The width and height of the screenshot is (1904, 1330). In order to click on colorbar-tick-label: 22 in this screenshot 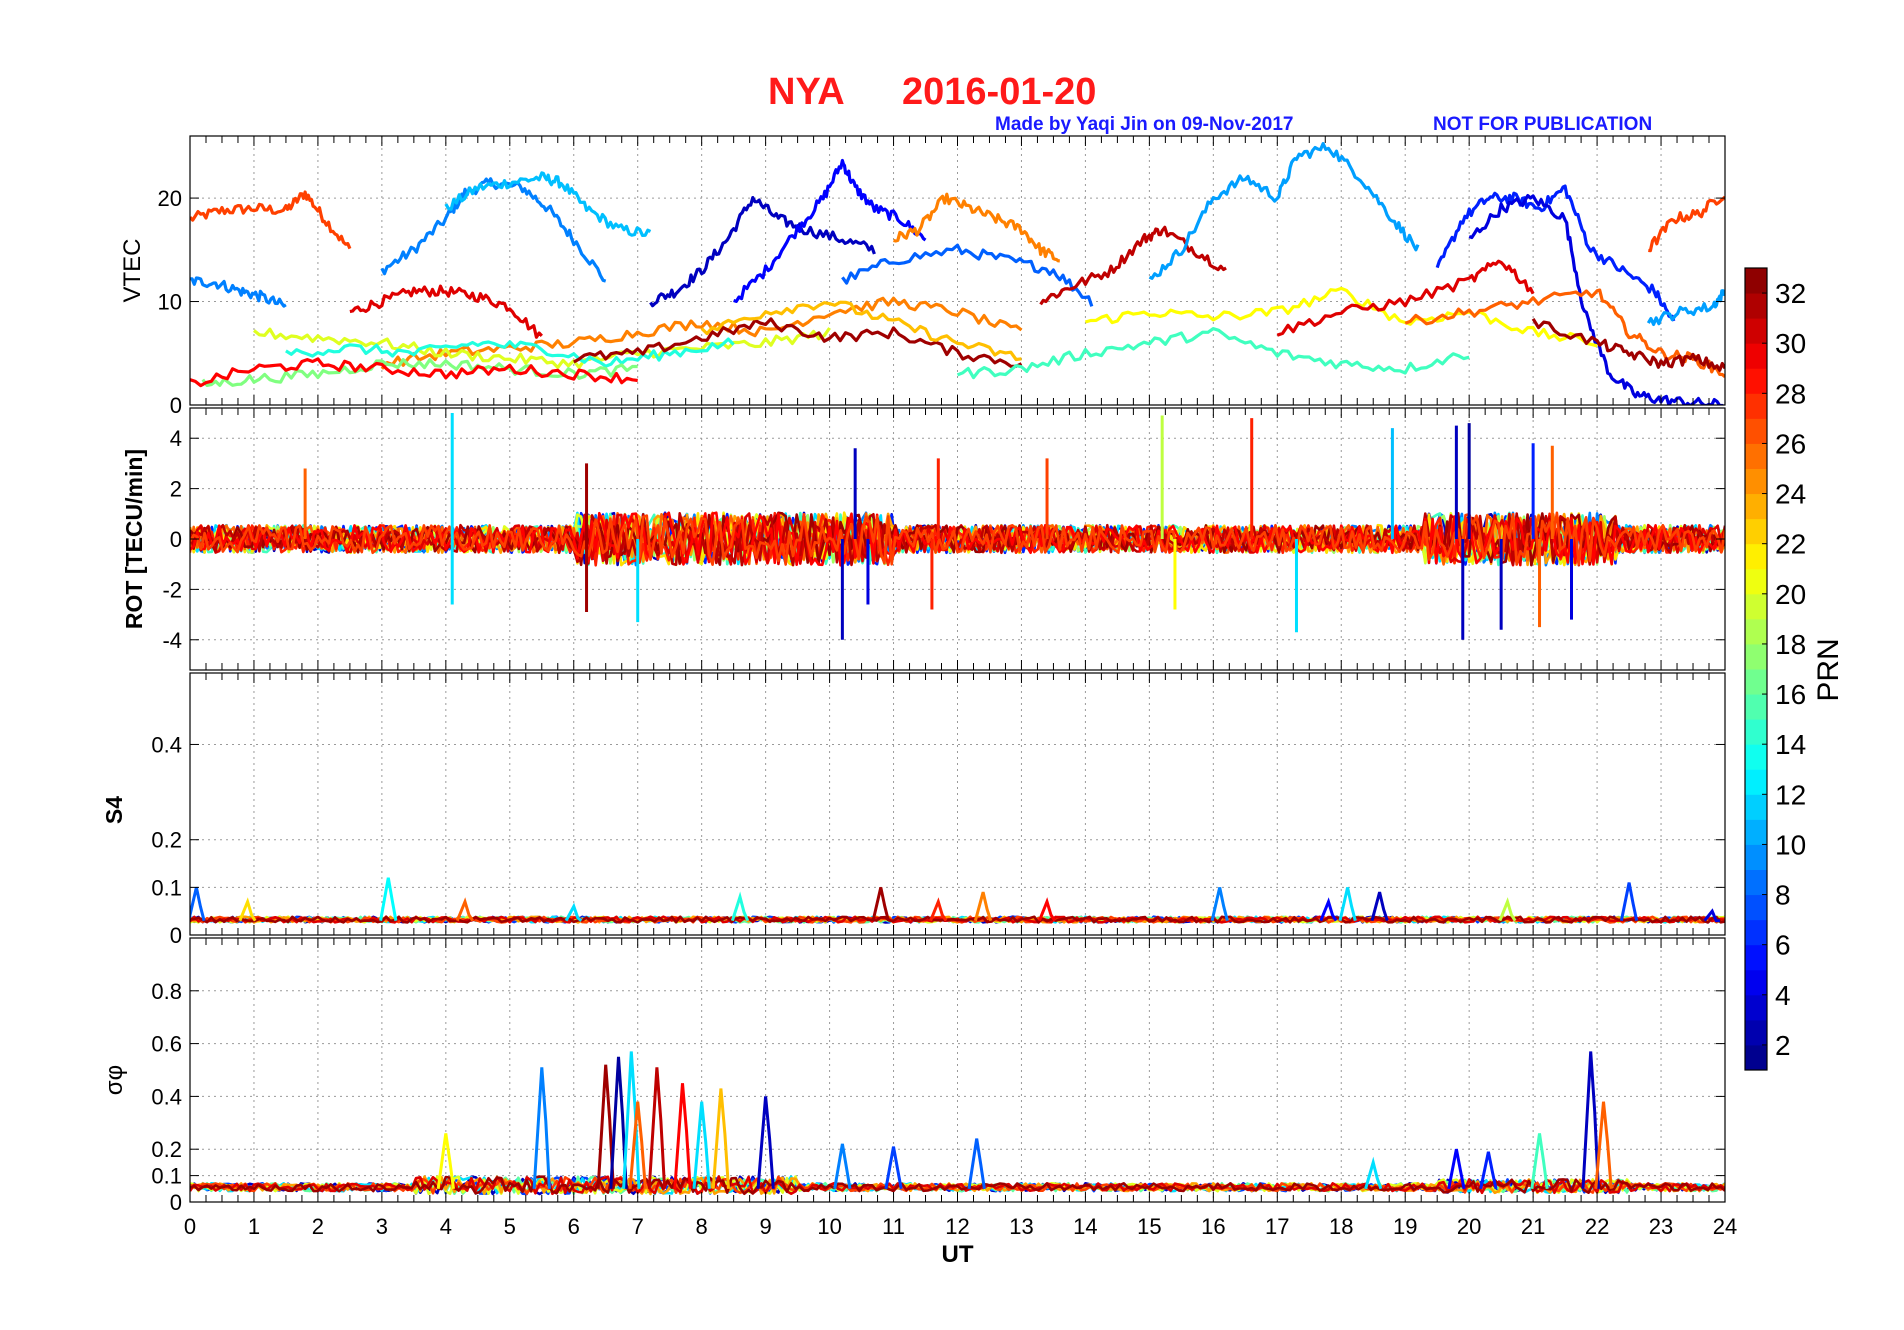, I will do `click(1790, 544)`.